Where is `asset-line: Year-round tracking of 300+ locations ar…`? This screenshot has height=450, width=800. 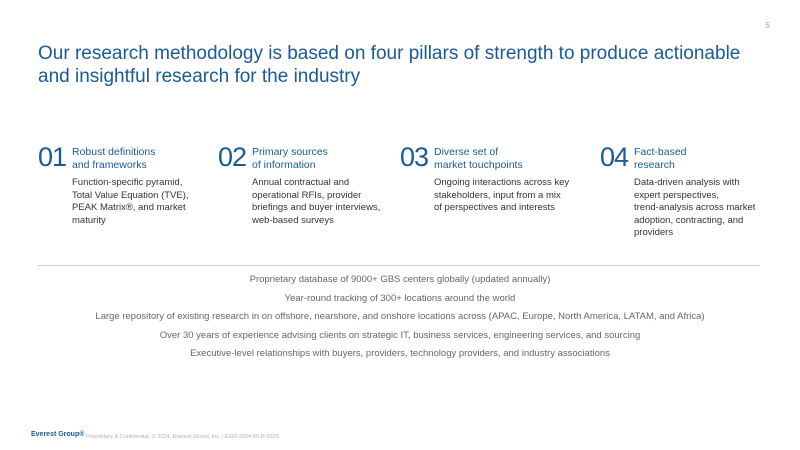 asset-line: Year-round tracking of 300+ locations ar… is located at coordinates (400, 298).